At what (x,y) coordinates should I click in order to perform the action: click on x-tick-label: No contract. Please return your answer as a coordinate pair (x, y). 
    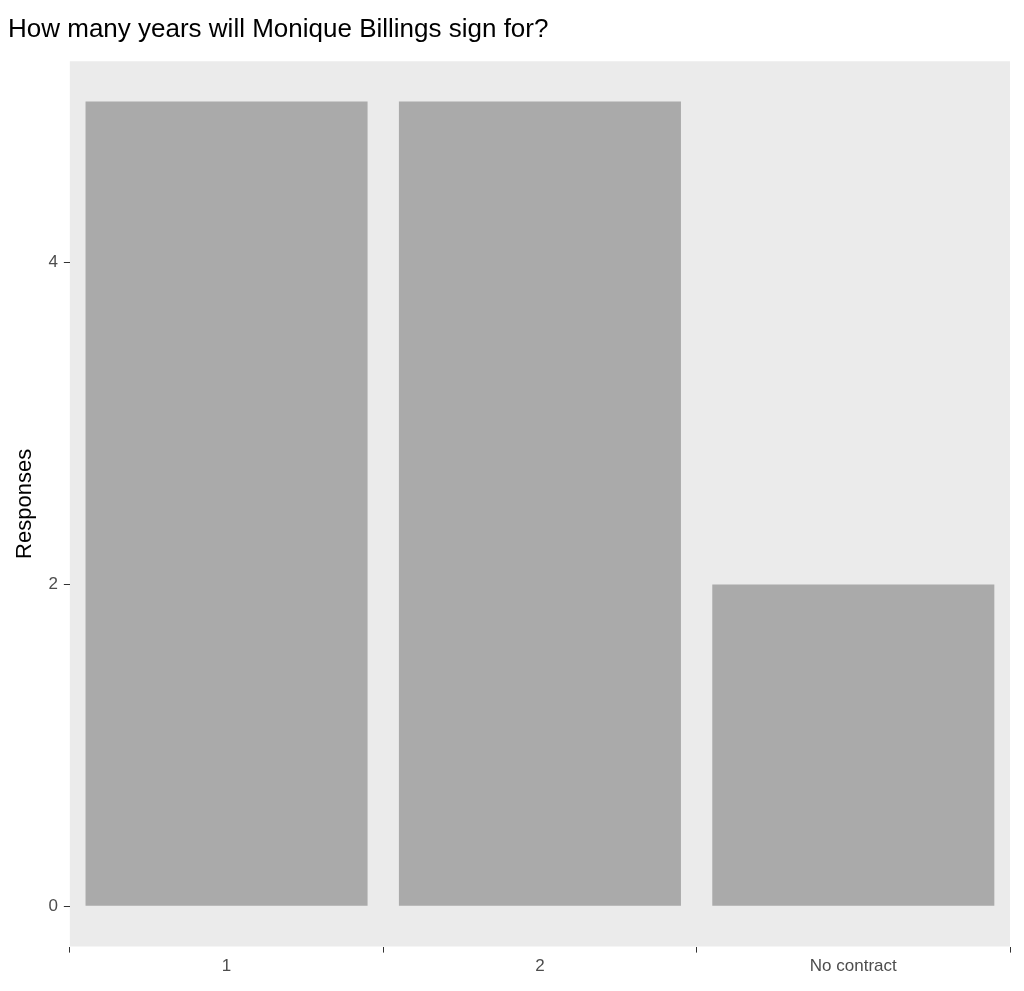
    Looking at the image, I should click on (853, 966).